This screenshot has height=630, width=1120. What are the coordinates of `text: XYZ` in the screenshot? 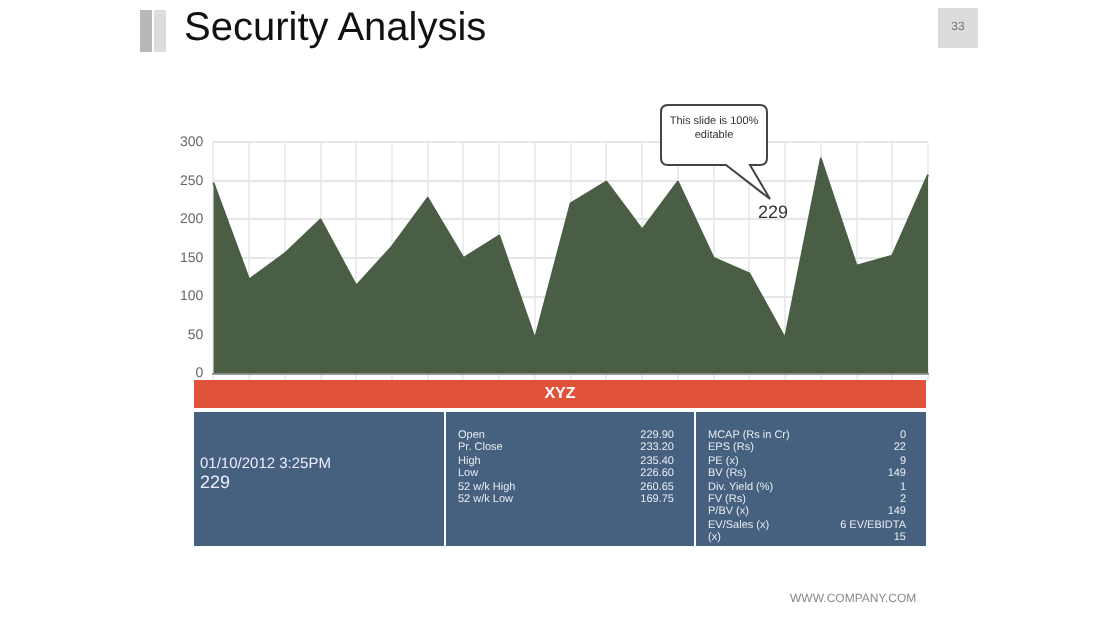 It's located at (560, 394).